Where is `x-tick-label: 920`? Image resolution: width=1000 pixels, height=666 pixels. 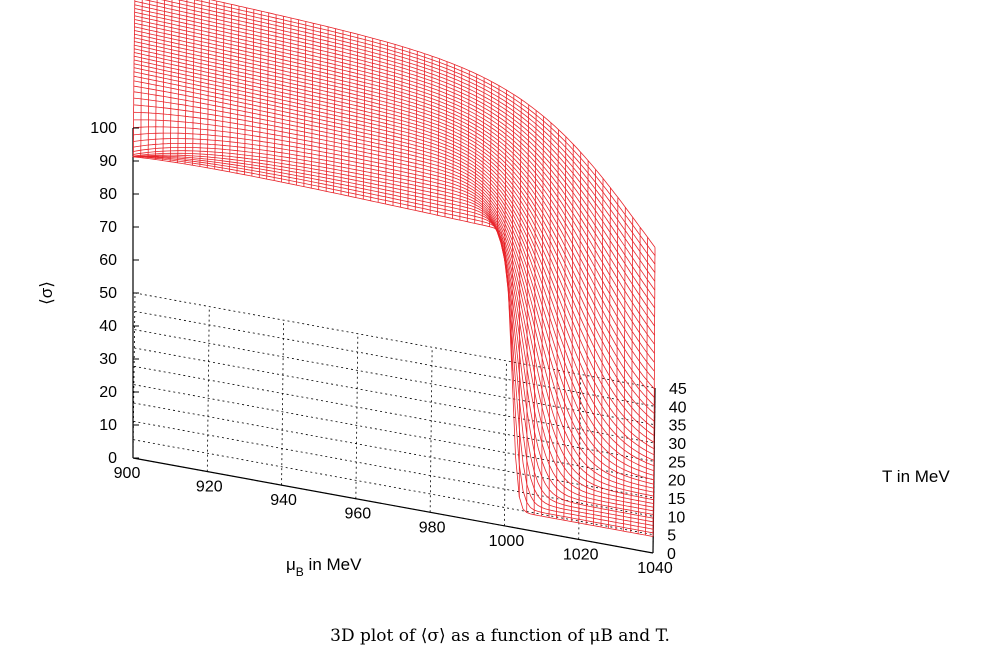 x-tick-label: 920 is located at coordinates (209, 487).